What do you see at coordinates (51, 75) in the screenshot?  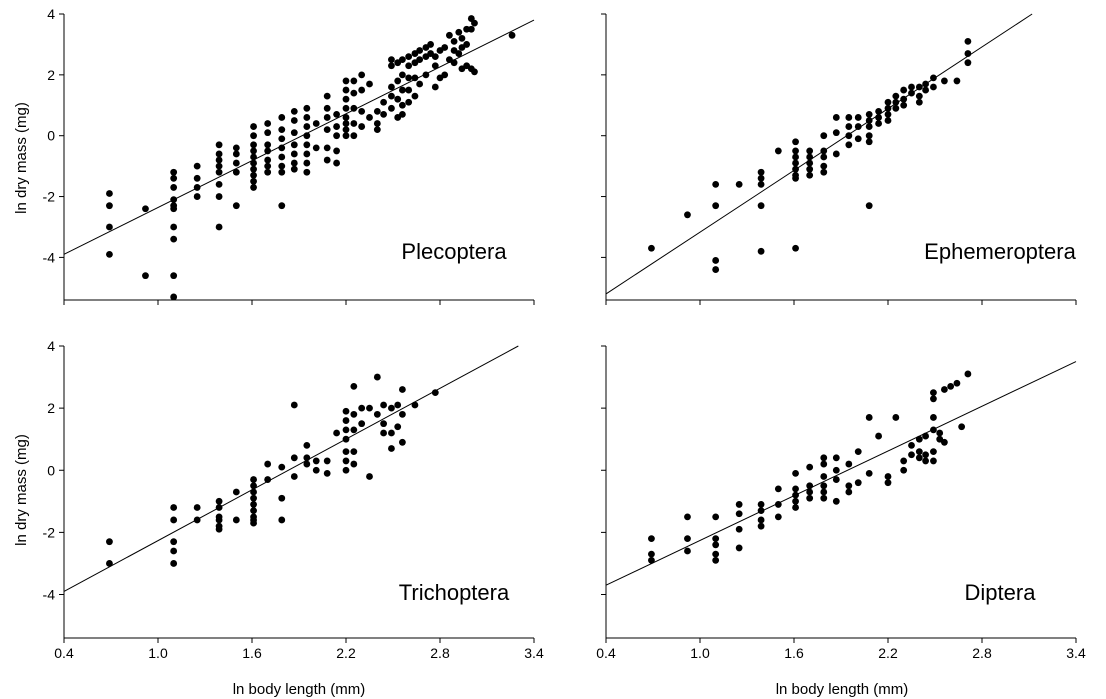 I see `plecoptera-ytick-label: 2` at bounding box center [51, 75].